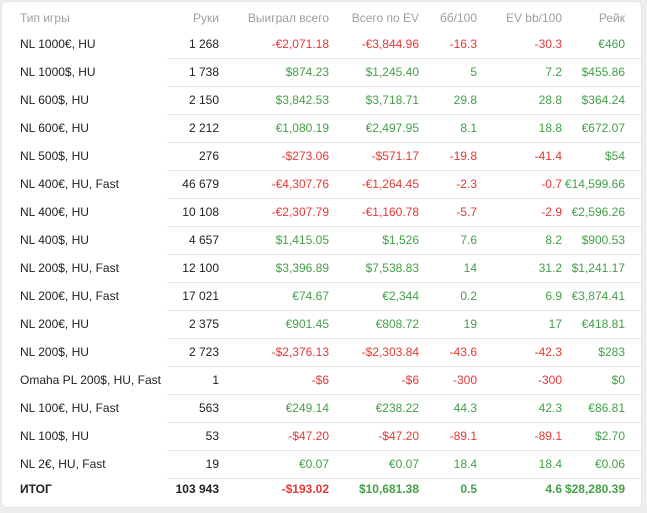  Describe the element at coordinates (521, 408) in the screenshot. I see `ev-bb-per-100-cell: 42.3` at that location.